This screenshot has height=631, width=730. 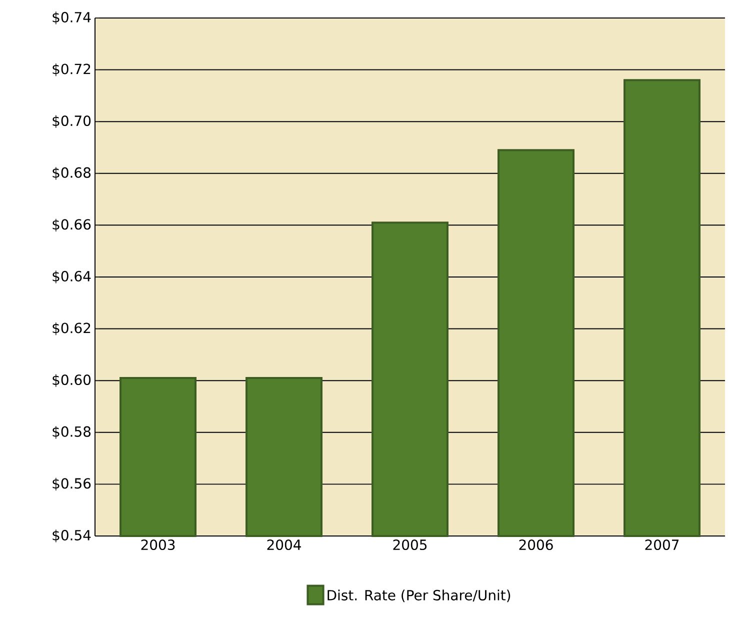 What do you see at coordinates (536, 545) in the screenshot?
I see `x-tick-label: 2006` at bounding box center [536, 545].